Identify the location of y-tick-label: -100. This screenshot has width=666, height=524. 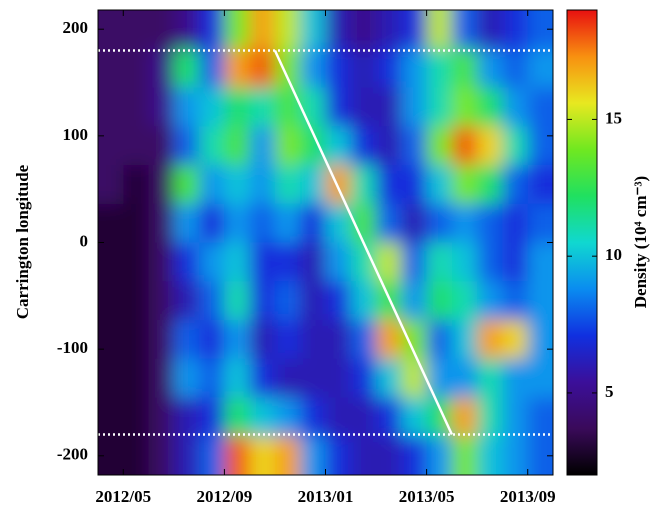
(72, 347).